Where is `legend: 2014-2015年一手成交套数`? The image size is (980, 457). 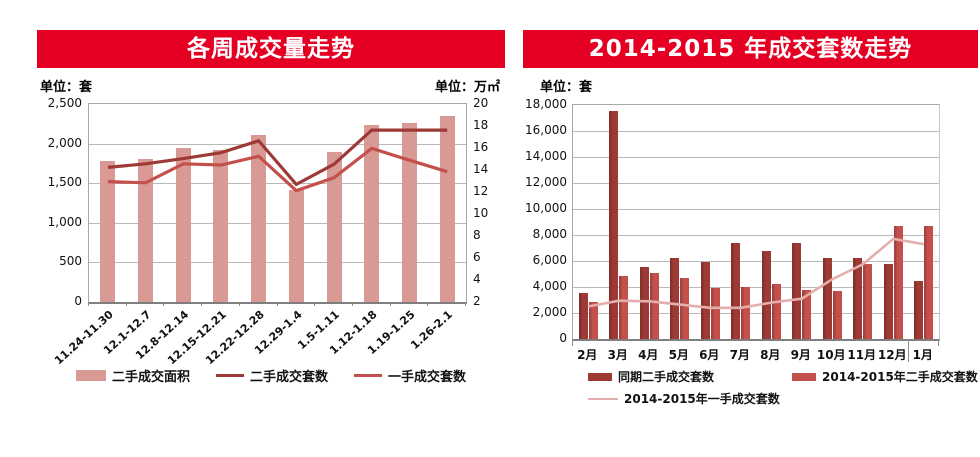
legend: 2014-2015年一手成交套数 is located at coordinates (684, 398).